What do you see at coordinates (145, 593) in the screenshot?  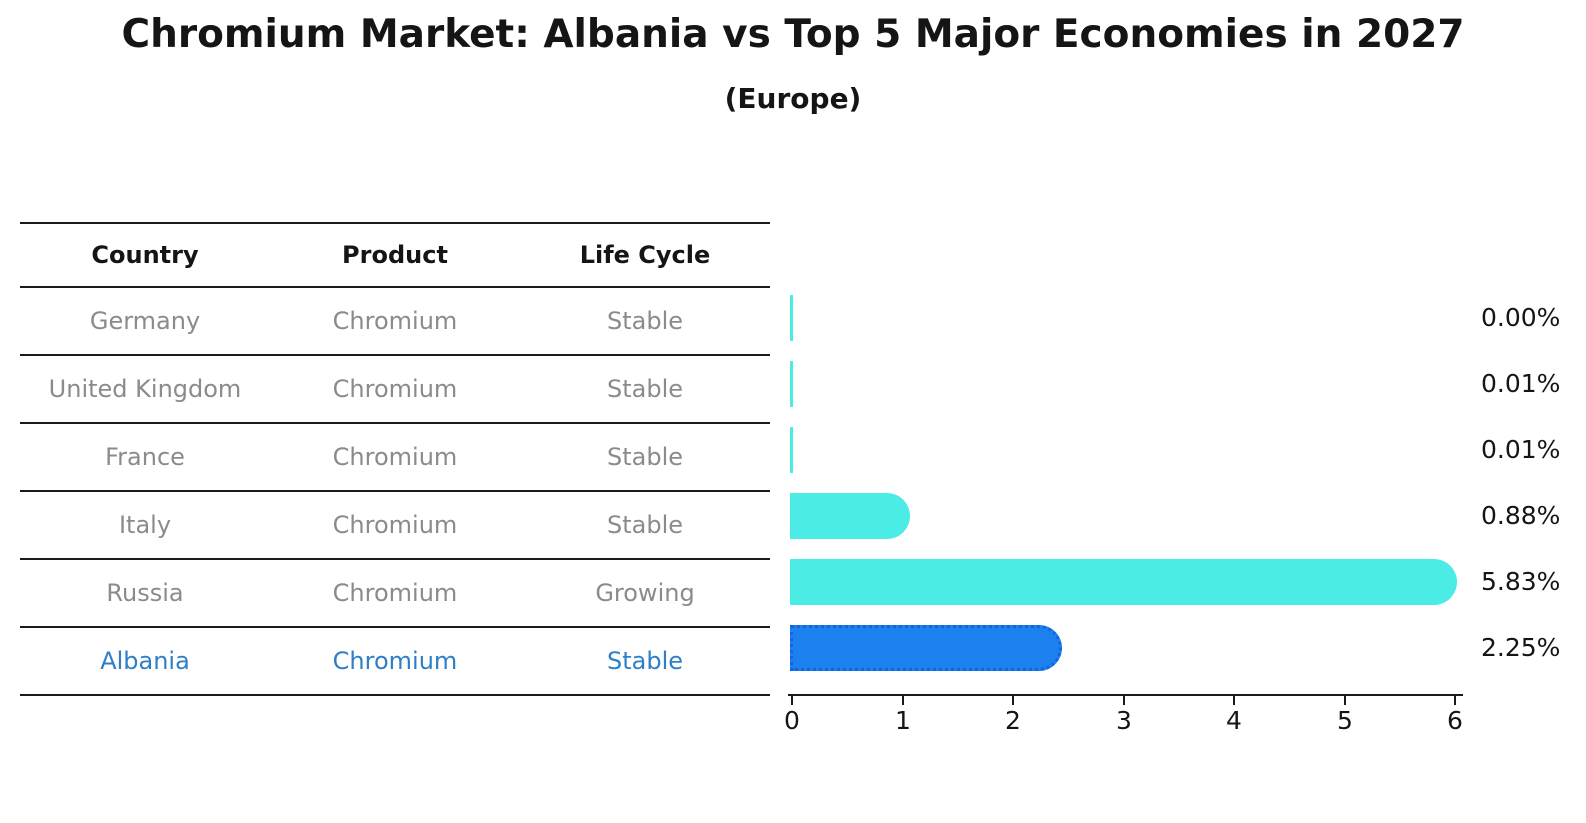 I see `cell-country: Russia` at bounding box center [145, 593].